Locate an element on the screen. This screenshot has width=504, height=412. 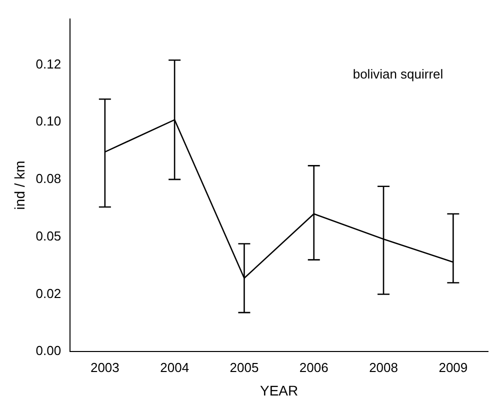
y-tick-label: 0.12 is located at coordinates (49, 64).